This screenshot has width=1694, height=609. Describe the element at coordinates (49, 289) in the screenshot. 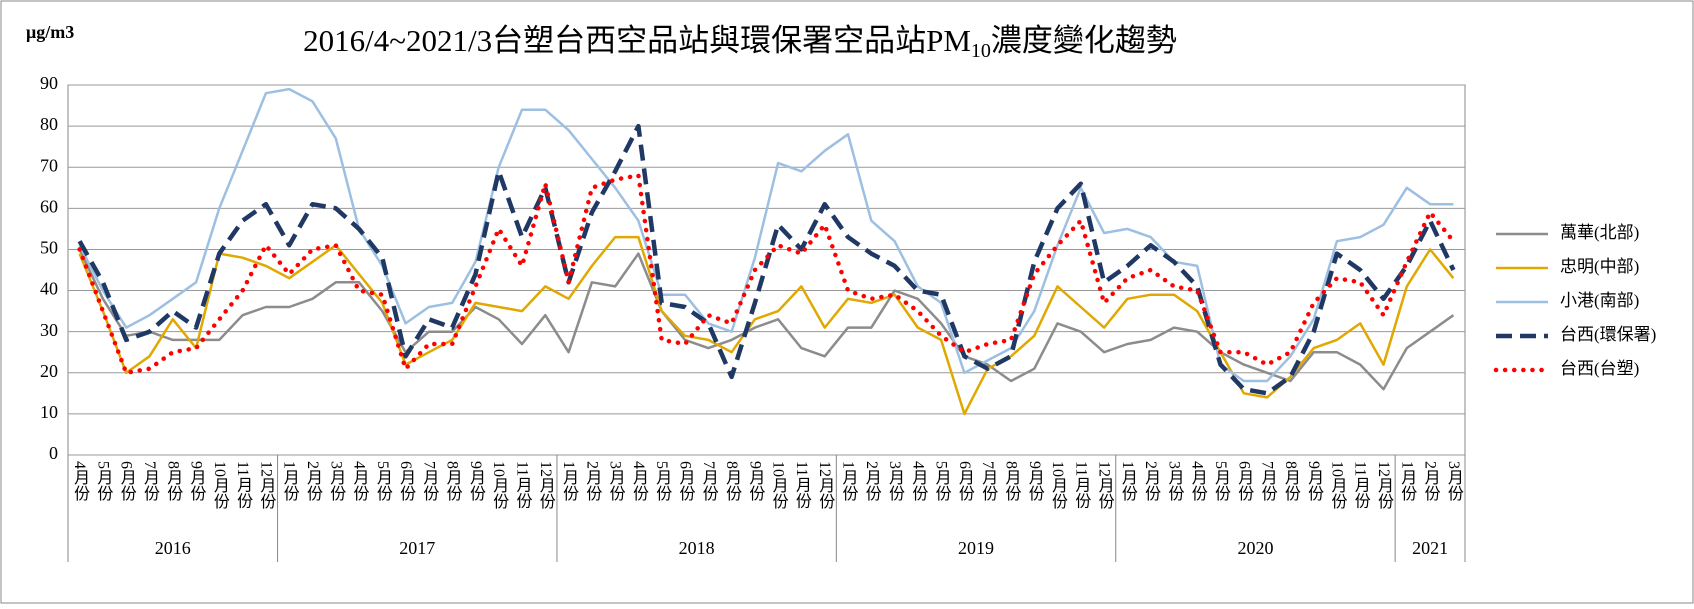

I see `y-tick-label: 40` at that location.